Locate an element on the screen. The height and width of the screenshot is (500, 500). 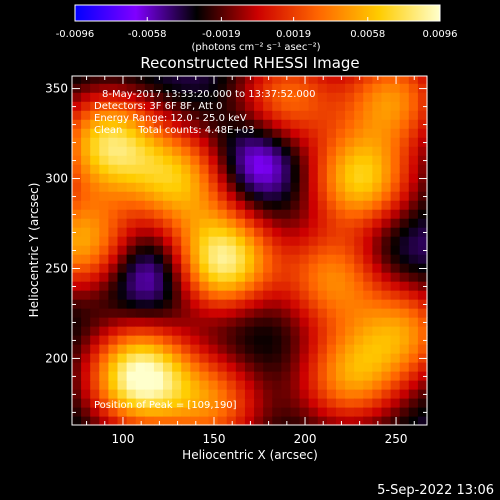
annotation-energy-range: Energy Range: 12.0 - 25.0 keV is located at coordinates (170, 118).